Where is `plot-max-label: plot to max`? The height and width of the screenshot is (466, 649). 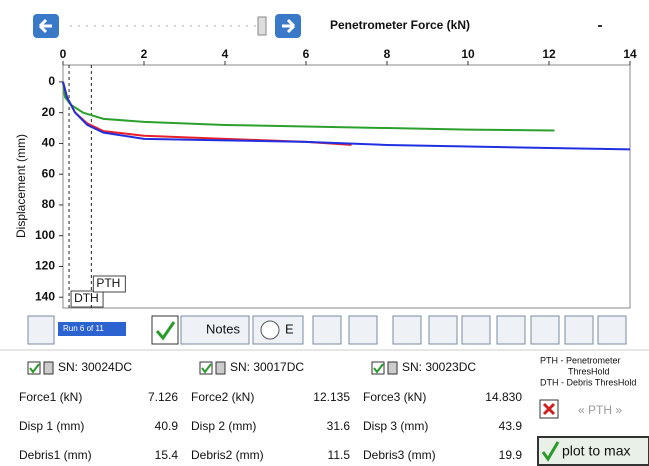 plot-max-label: plot to max is located at coordinates (596, 451).